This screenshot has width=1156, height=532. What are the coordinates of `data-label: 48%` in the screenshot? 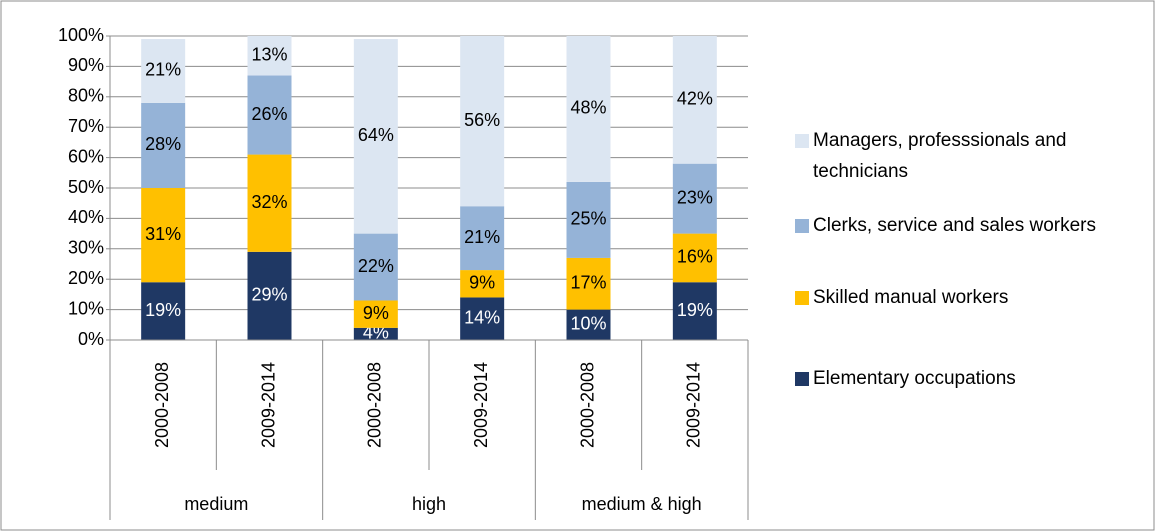 It's located at (588, 108).